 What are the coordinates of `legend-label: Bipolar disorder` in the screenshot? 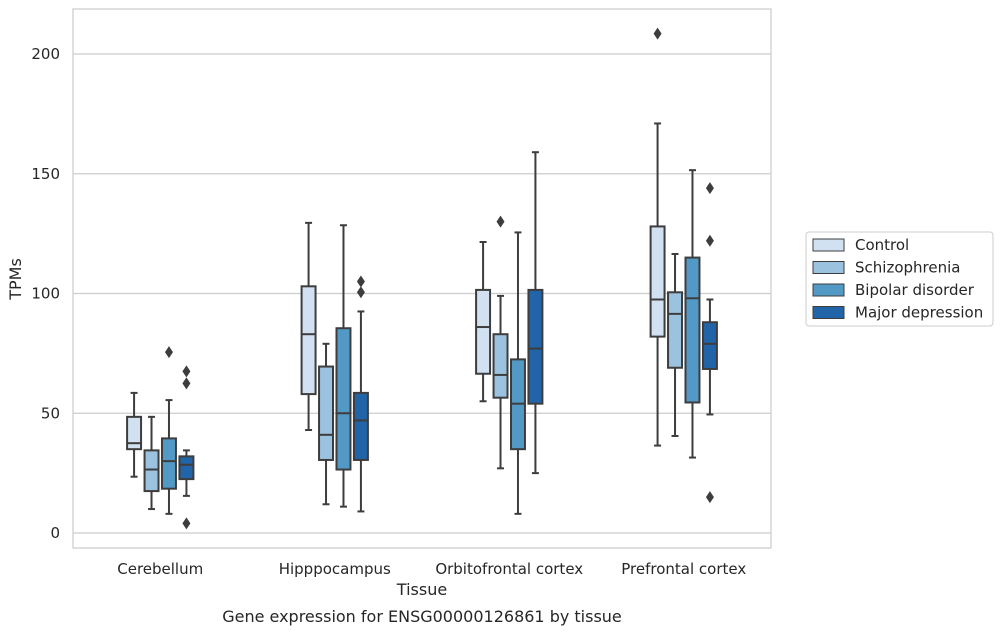 It's located at (915, 290).